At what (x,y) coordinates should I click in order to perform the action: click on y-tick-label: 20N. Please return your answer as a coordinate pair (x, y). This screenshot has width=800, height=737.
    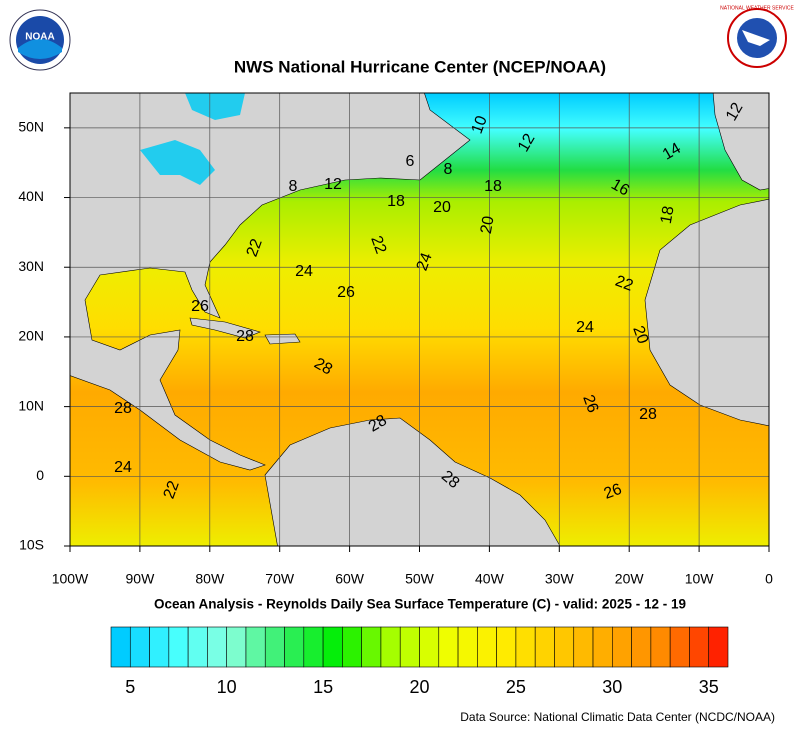
    Looking at the image, I should click on (31, 336).